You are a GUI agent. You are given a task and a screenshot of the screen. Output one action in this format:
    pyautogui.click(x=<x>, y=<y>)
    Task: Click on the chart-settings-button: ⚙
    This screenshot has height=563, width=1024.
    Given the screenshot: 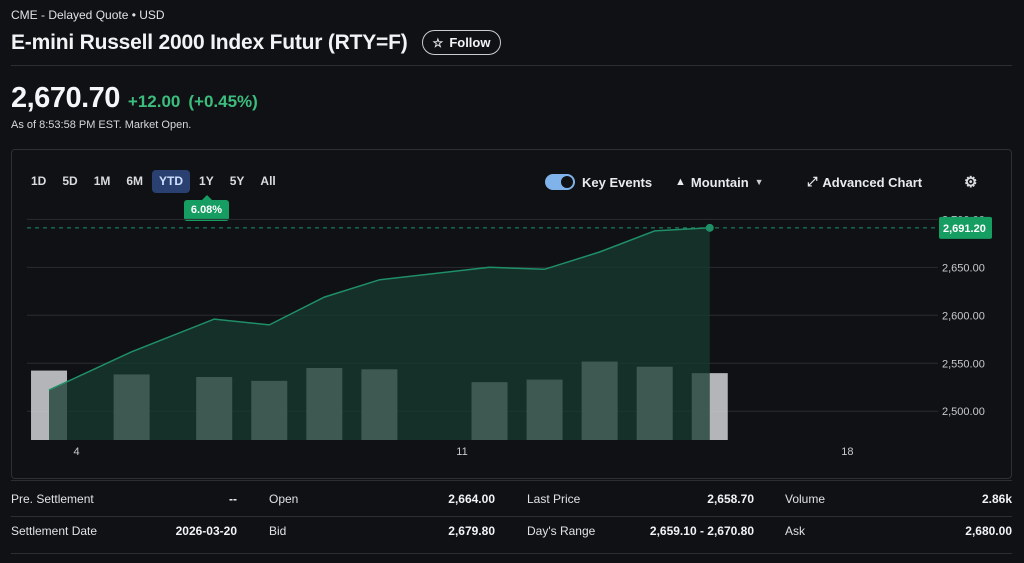 What is the action you would take?
    pyautogui.click(x=970, y=182)
    